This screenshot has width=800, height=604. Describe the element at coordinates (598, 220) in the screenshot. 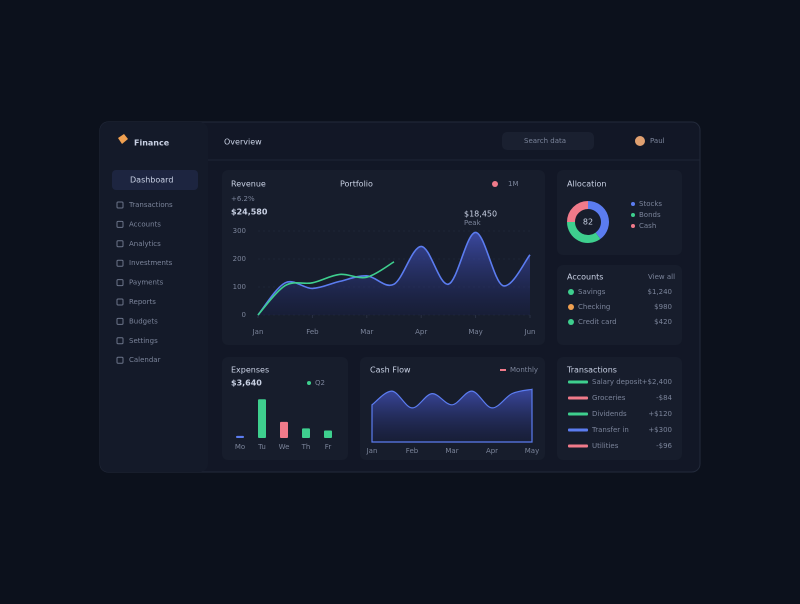

I see `donut-segment` at that location.